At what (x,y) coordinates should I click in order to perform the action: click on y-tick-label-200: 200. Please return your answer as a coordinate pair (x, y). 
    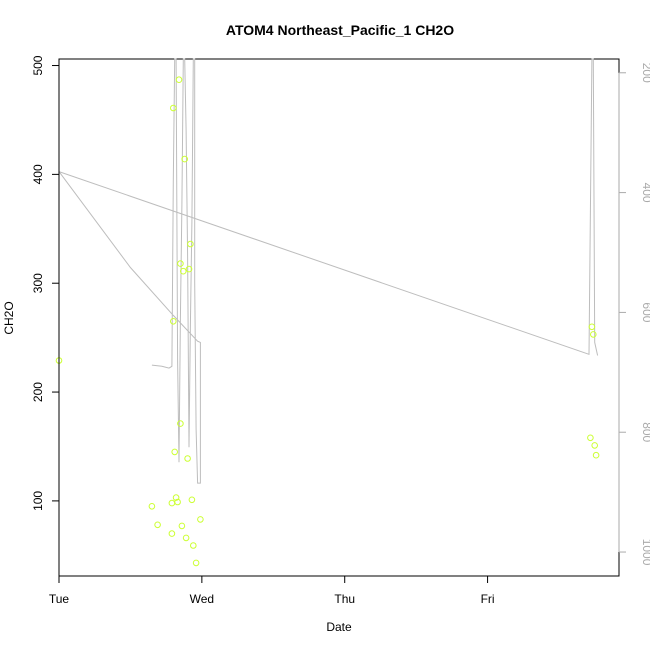
    Looking at the image, I should click on (38, 392).